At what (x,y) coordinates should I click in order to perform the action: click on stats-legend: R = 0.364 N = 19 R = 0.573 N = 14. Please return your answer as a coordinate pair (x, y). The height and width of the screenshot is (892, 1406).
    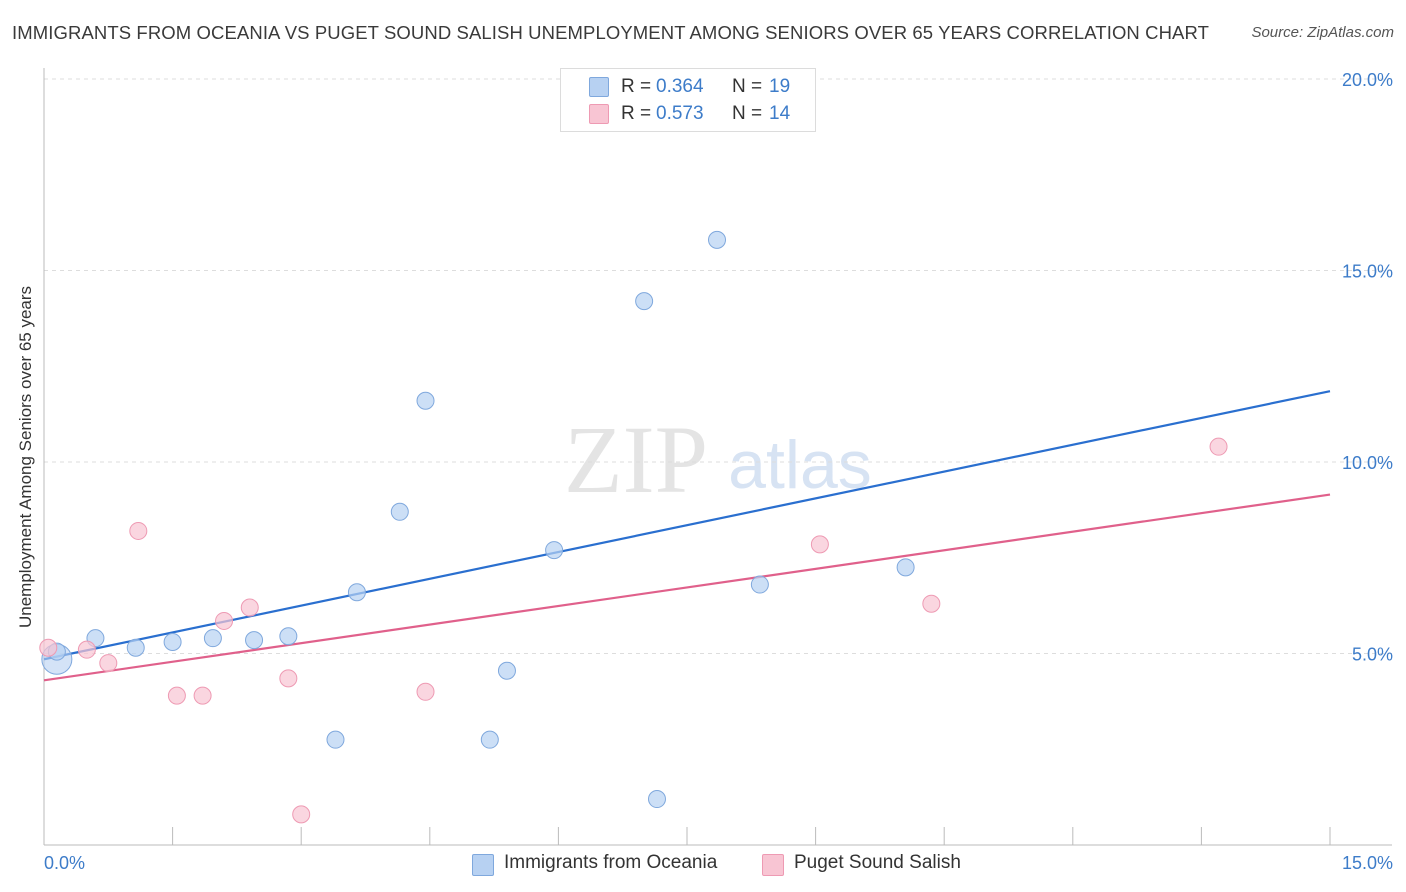
    Looking at the image, I should click on (688, 100).